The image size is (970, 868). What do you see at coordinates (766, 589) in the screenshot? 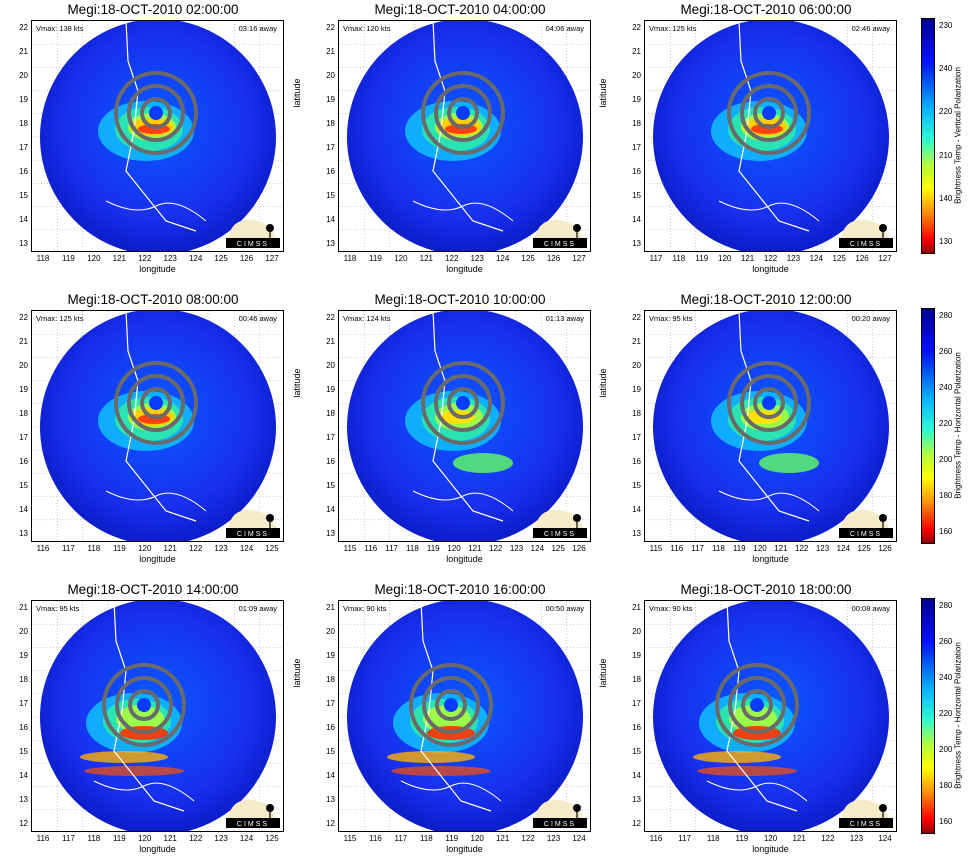
I see `panel-title: Megi:18-OCT-2010 18:00:00` at bounding box center [766, 589].